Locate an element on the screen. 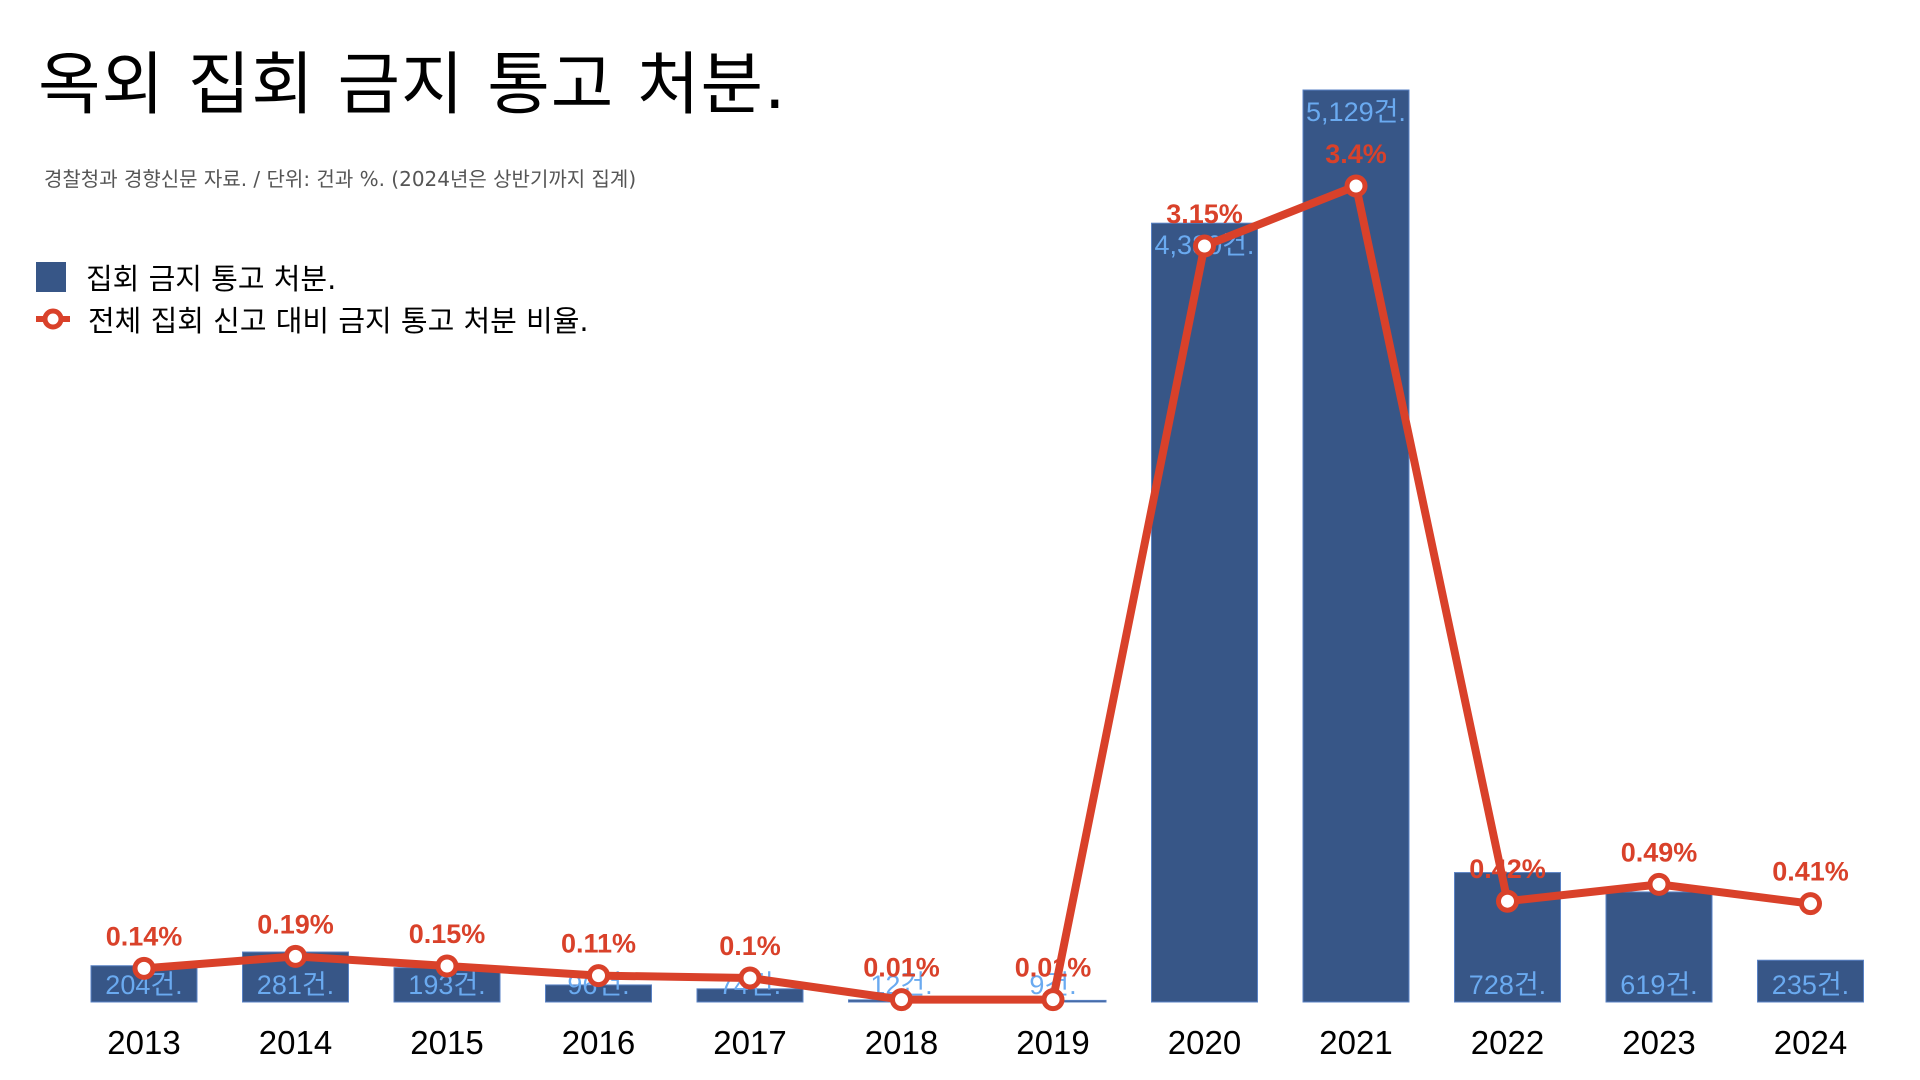 This screenshot has width=1920, height=1080. bar-value-label-2021: 5,129건. is located at coordinates (1356, 112).